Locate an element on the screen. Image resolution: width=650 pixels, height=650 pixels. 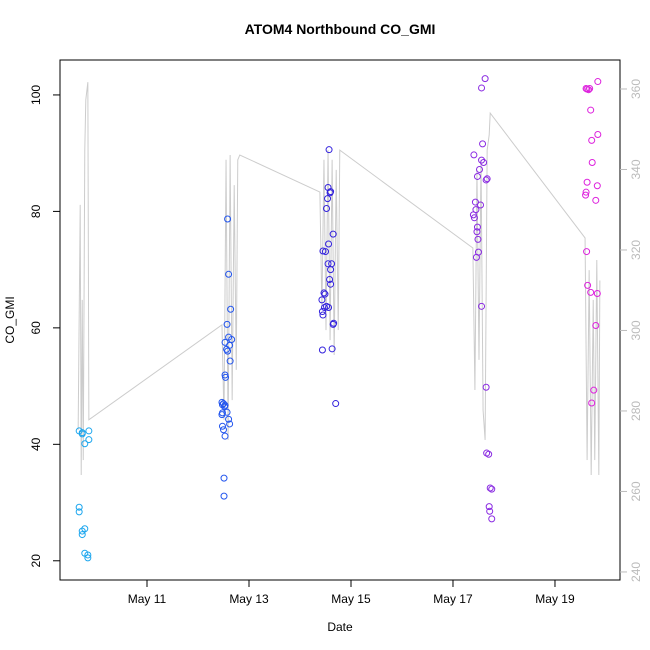
y2-tick-label: 320 is located at coordinates (636, 250).